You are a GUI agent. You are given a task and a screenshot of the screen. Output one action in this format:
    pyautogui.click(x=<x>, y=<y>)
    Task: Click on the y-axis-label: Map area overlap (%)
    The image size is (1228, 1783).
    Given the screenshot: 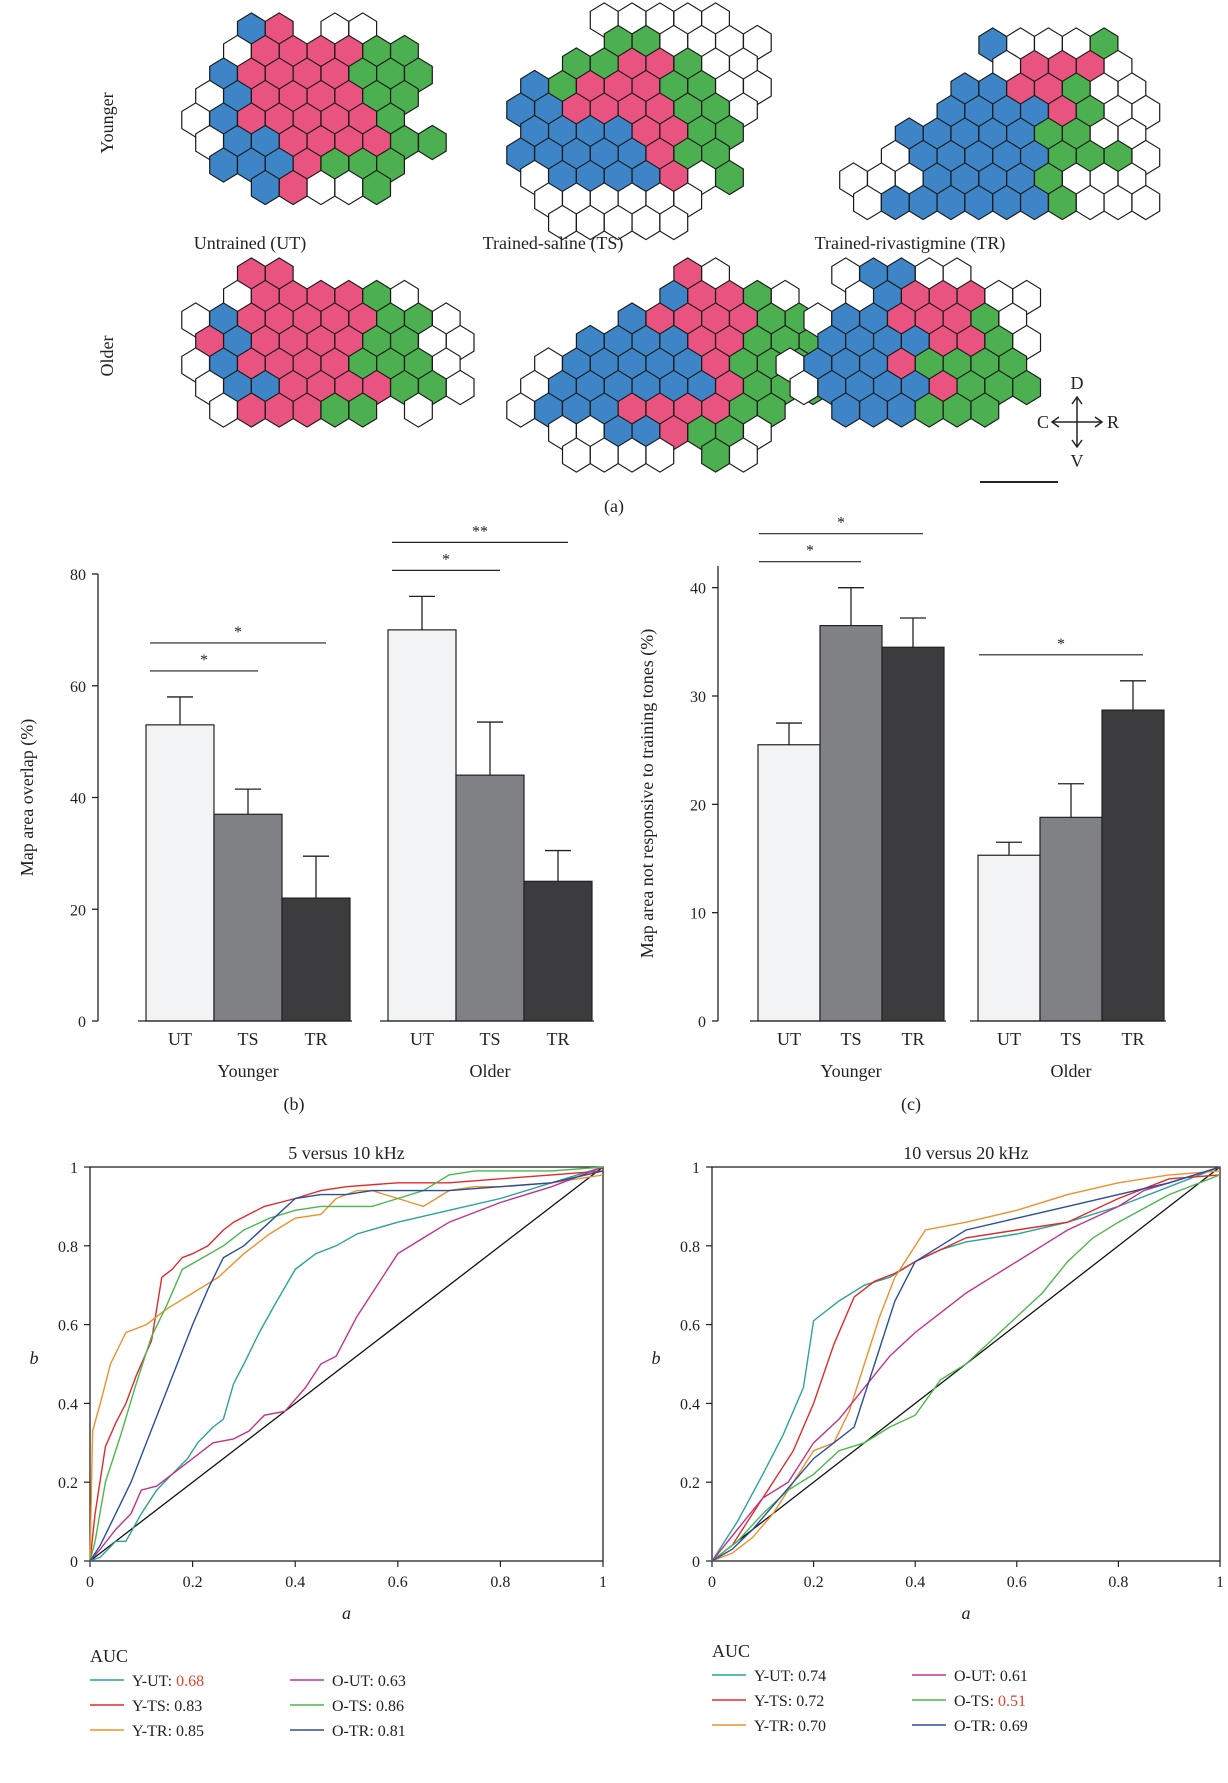 What is the action you would take?
    pyautogui.click(x=27, y=797)
    